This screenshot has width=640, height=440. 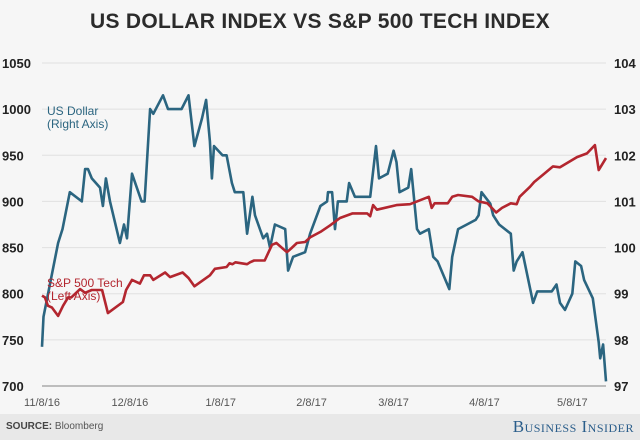 What do you see at coordinates (29, 426) in the screenshot?
I see `source-label: SOURCE:` at bounding box center [29, 426].